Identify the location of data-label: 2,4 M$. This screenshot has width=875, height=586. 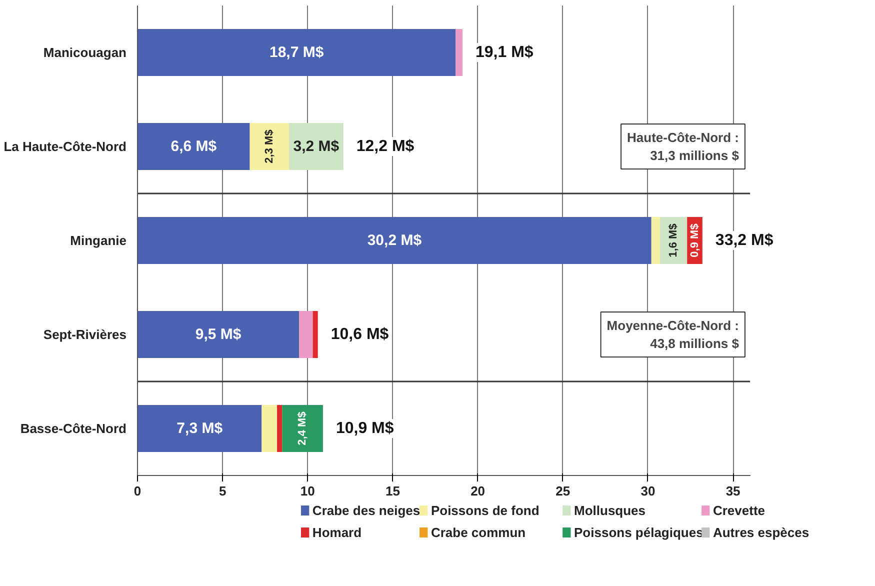
(302, 429).